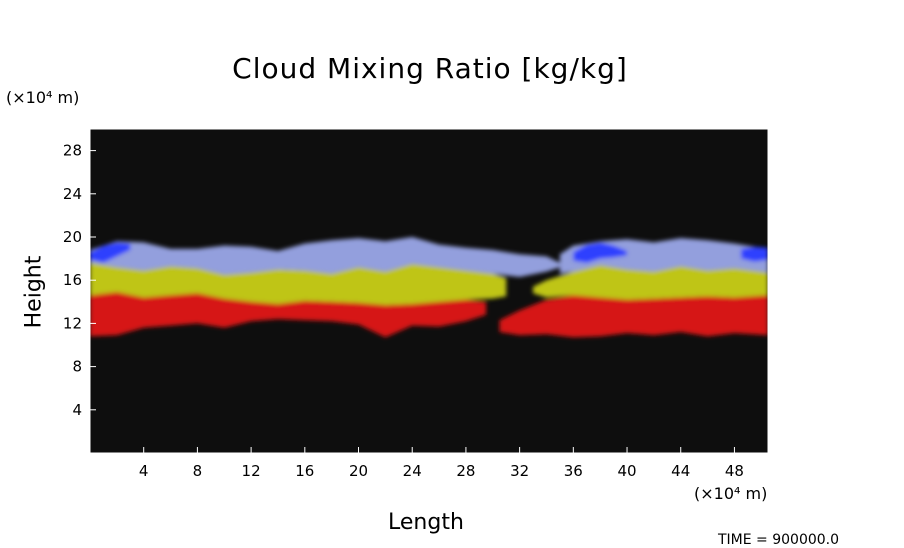 Image resolution: width=904 pixels, height=548 pixels. What do you see at coordinates (731, 493) in the screenshot?
I see `x-axis-unit: (×10⁴ m)` at bounding box center [731, 493].